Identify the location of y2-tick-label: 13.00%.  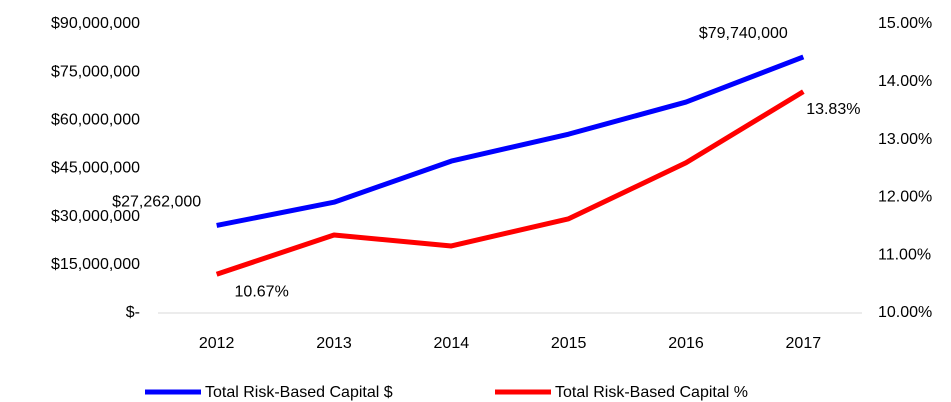
(905, 139).